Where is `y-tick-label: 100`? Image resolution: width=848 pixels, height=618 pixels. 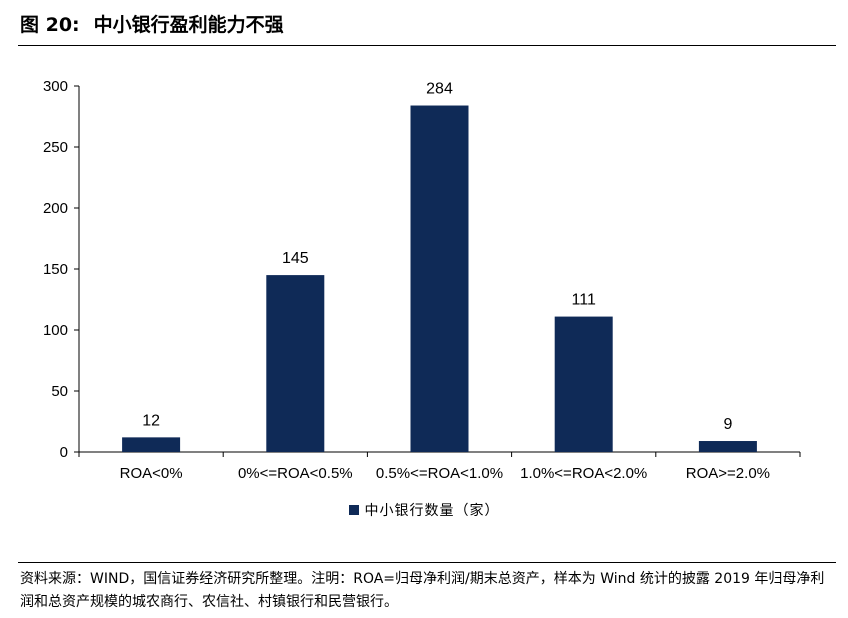
y-tick-label: 100 is located at coordinates (55, 330).